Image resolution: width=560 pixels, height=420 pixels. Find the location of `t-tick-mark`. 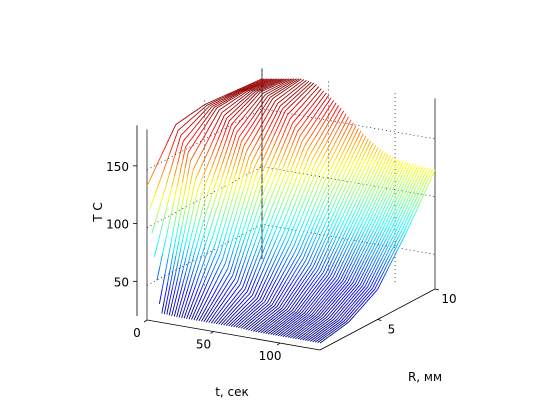

t-tick-mark is located at coordinates (145, 321).